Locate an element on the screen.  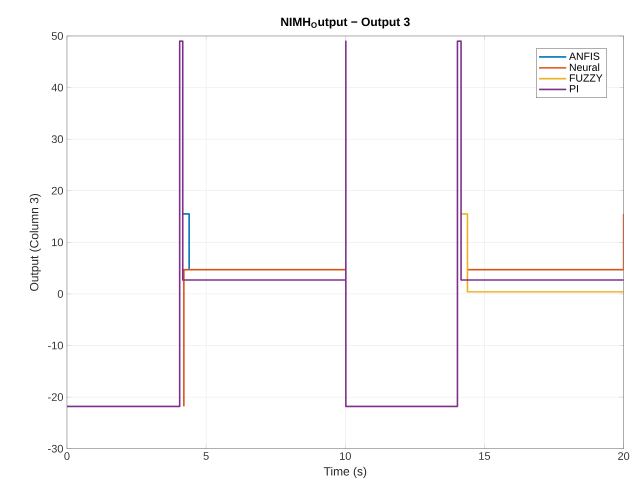
y-tick-label: 0 is located at coordinates (60, 294).